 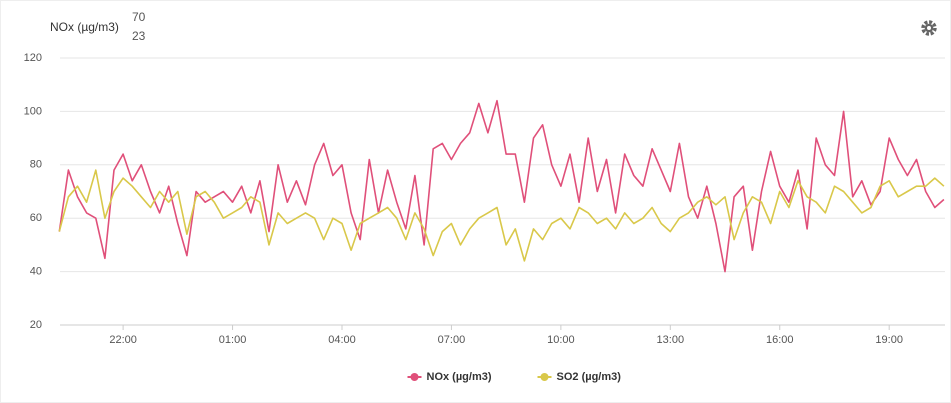 What do you see at coordinates (139, 36) in the screenshot?
I see `readout-value: 23` at bounding box center [139, 36].